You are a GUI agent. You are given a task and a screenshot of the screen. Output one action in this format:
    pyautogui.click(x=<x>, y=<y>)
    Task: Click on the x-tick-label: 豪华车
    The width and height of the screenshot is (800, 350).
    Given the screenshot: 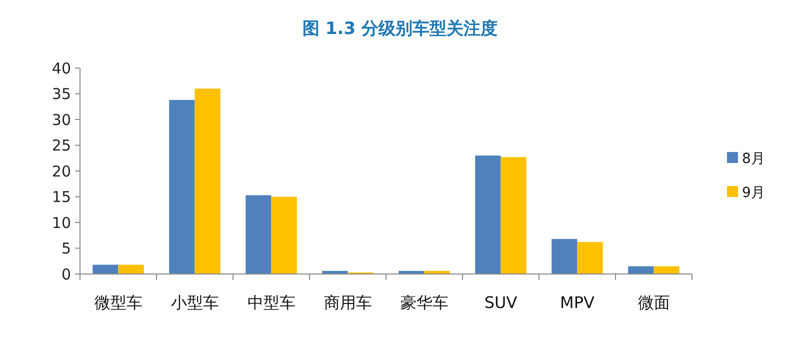 What is the action you would take?
    pyautogui.click(x=424, y=302)
    